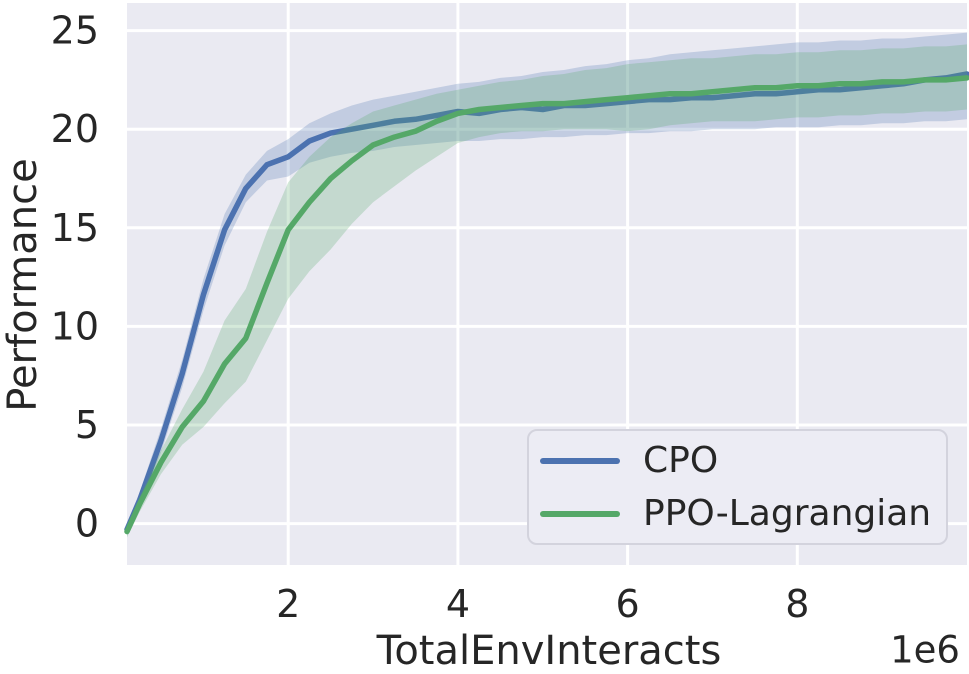  What do you see at coordinates (743, 460) in the screenshot?
I see `legend-item-cpo: CPO` at bounding box center [743, 460].